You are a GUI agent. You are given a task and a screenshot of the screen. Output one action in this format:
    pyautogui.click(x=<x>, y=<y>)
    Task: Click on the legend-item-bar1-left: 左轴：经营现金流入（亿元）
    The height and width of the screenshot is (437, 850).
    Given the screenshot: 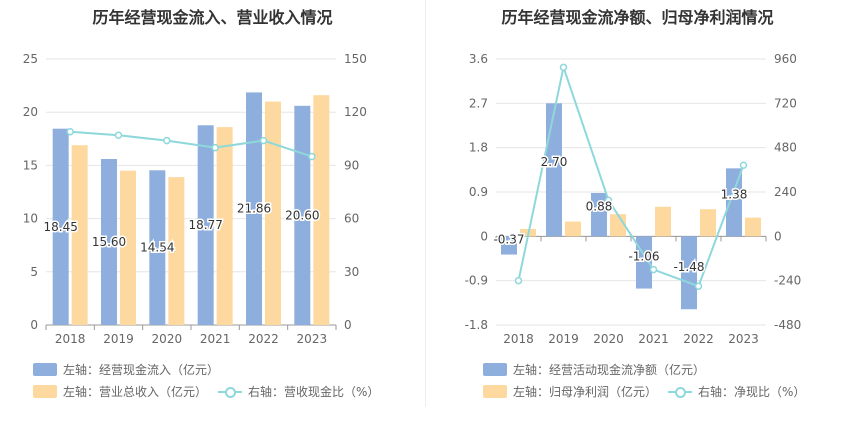 What is the action you would take?
    pyautogui.click(x=126, y=369)
    